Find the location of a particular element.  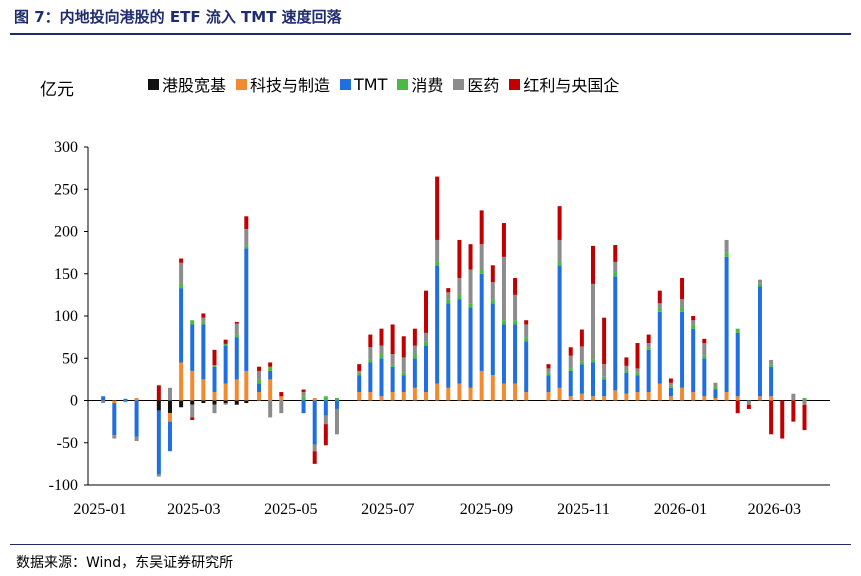

x-tick-label: 2026-03 is located at coordinates (774, 509).